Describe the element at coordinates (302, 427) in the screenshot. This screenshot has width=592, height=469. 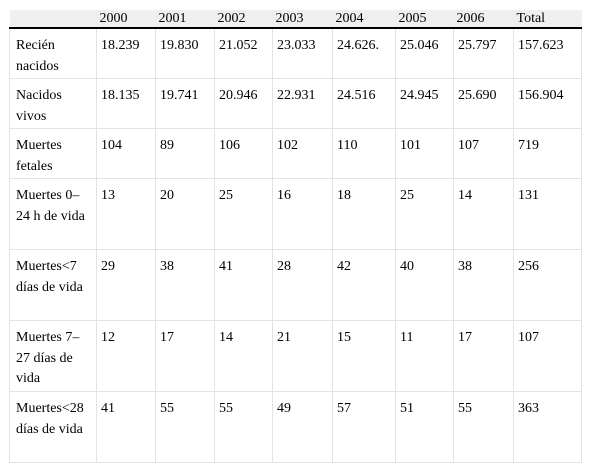
I see `table-cell: 49` at that location.